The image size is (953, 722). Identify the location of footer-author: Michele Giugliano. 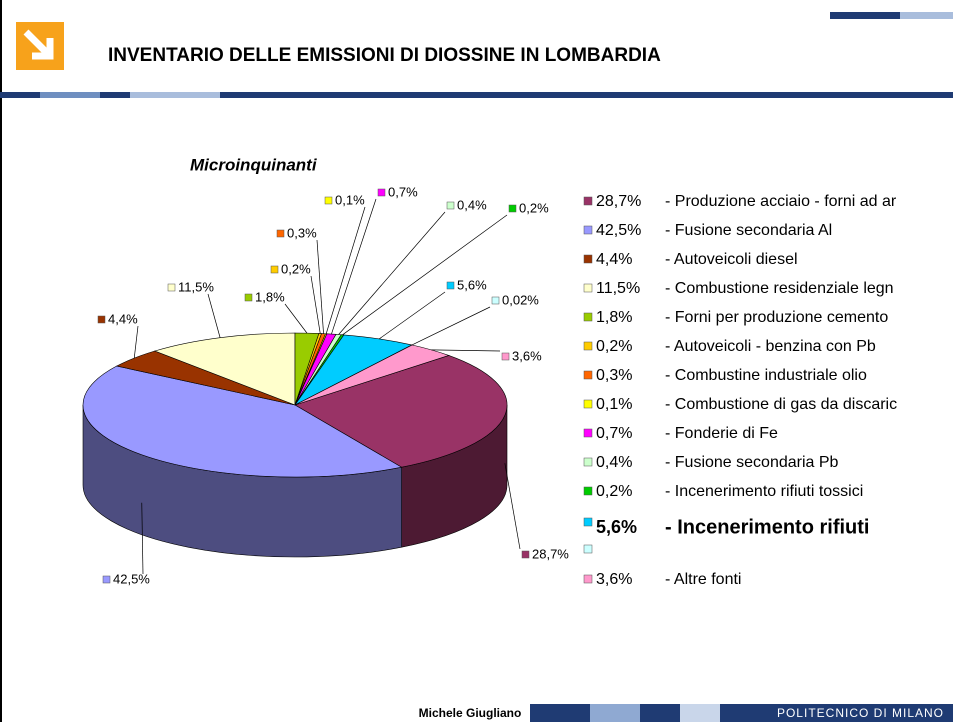
(470, 713).